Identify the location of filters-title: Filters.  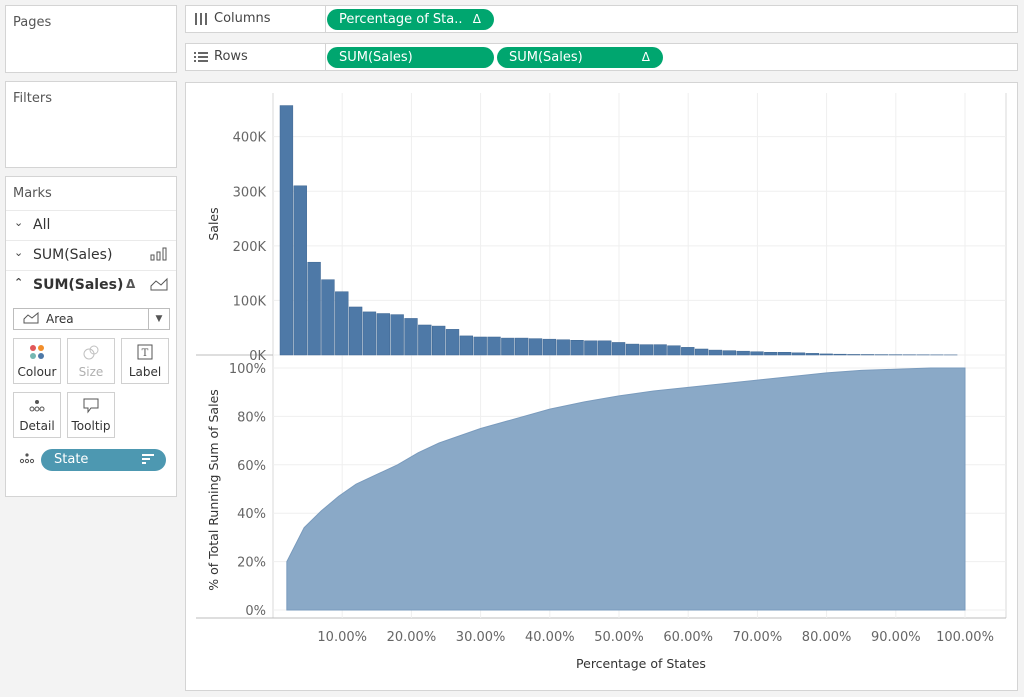
(32, 98).